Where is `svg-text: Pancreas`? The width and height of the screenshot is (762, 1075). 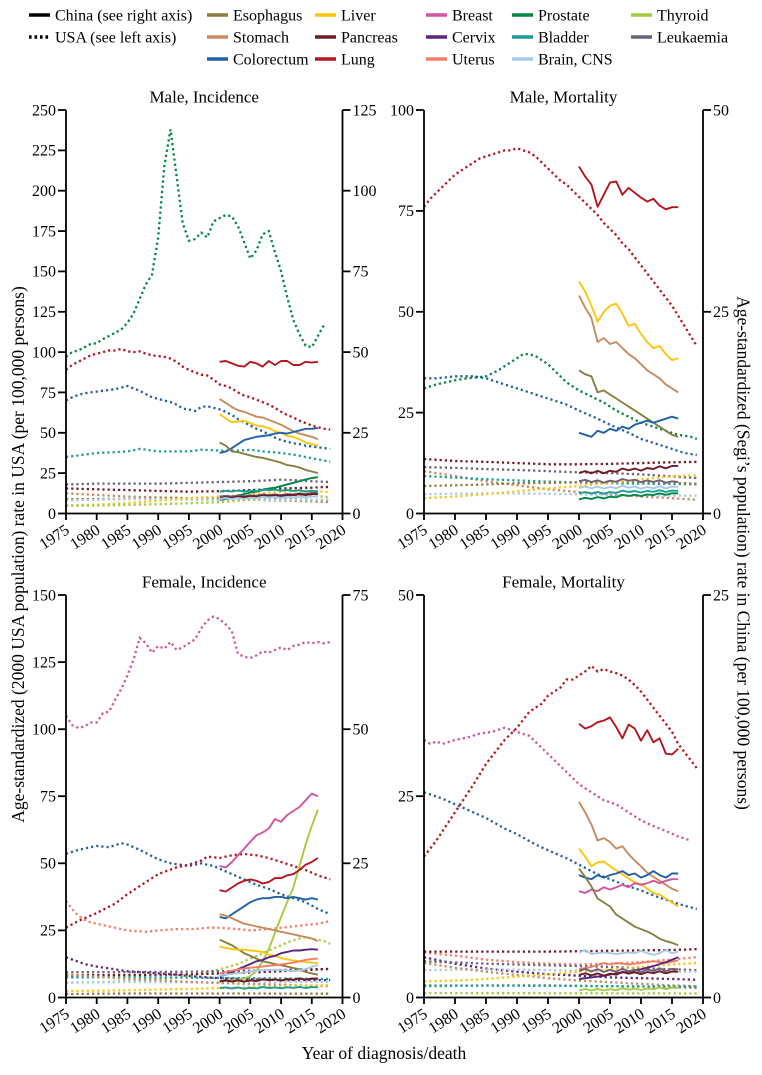 svg-text: Pancreas is located at coordinates (369, 38).